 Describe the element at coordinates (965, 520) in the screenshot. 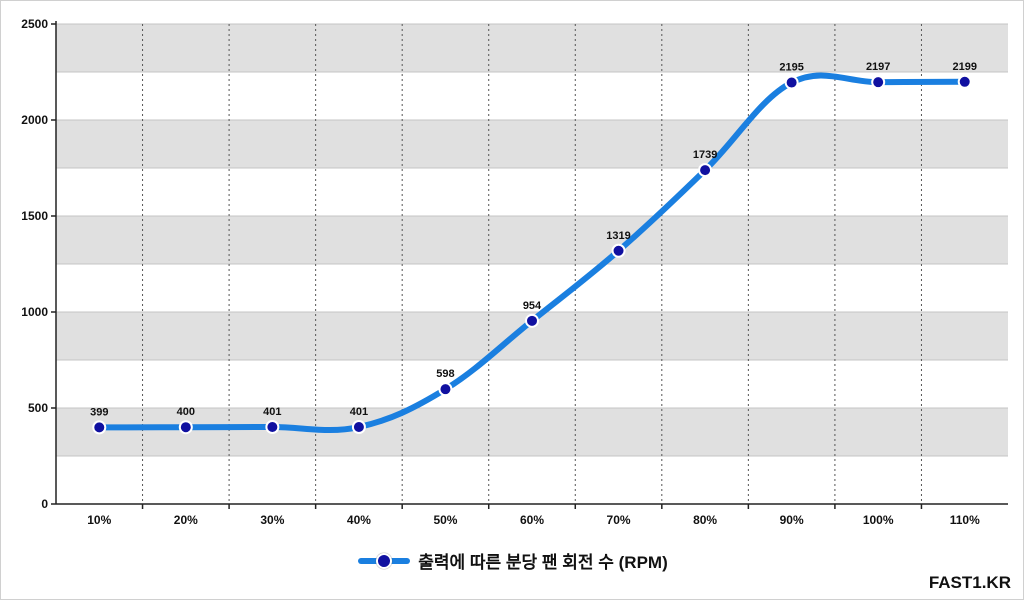

I see `x-tick-label: 110%` at that location.